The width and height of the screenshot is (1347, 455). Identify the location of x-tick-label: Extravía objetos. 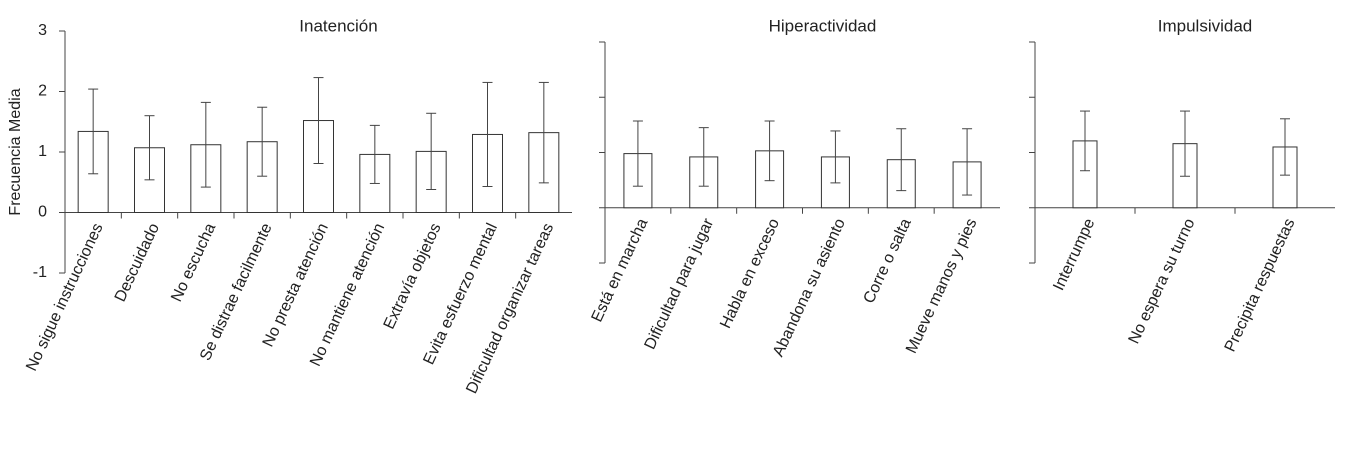
(413, 276).